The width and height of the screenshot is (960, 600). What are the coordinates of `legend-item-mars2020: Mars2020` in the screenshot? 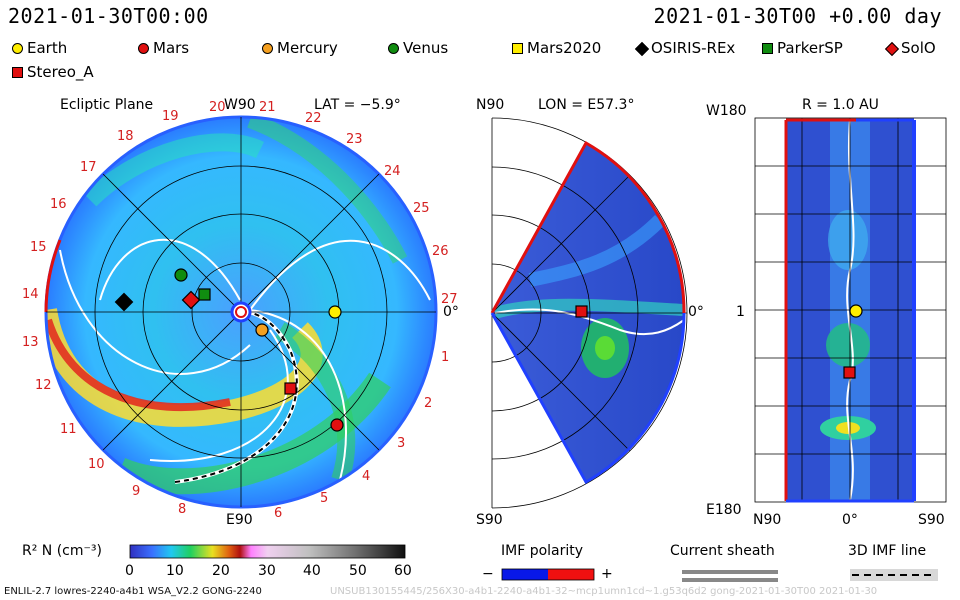 It's located at (556, 48).